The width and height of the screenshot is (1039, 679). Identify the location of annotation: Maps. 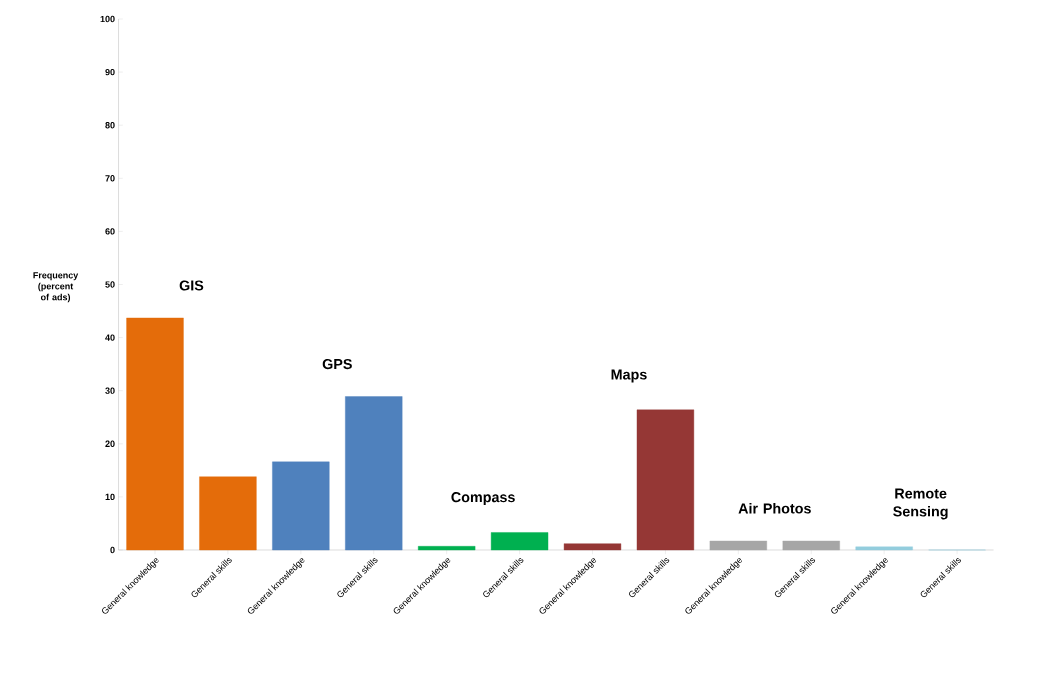
(629, 376).